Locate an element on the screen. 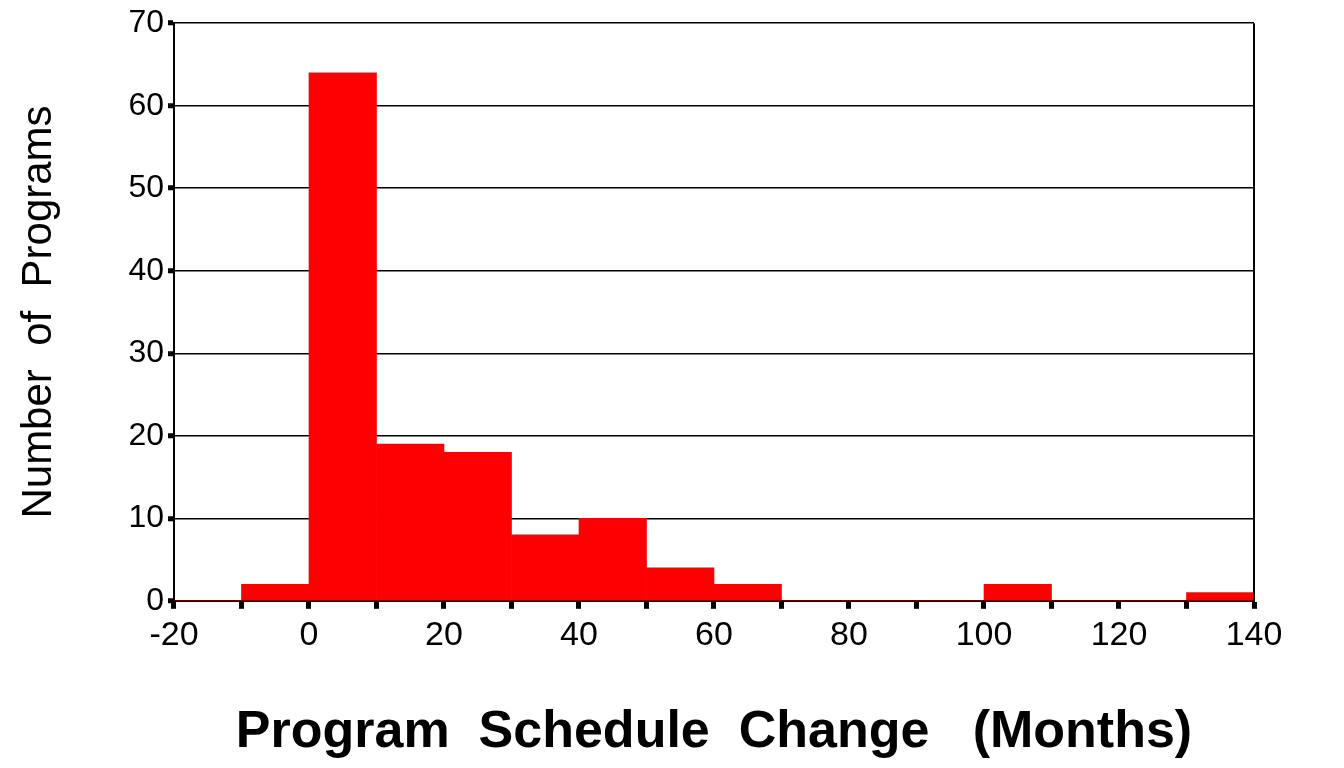 The width and height of the screenshot is (1344, 768). x-tick-label: 80 is located at coordinates (849, 632).